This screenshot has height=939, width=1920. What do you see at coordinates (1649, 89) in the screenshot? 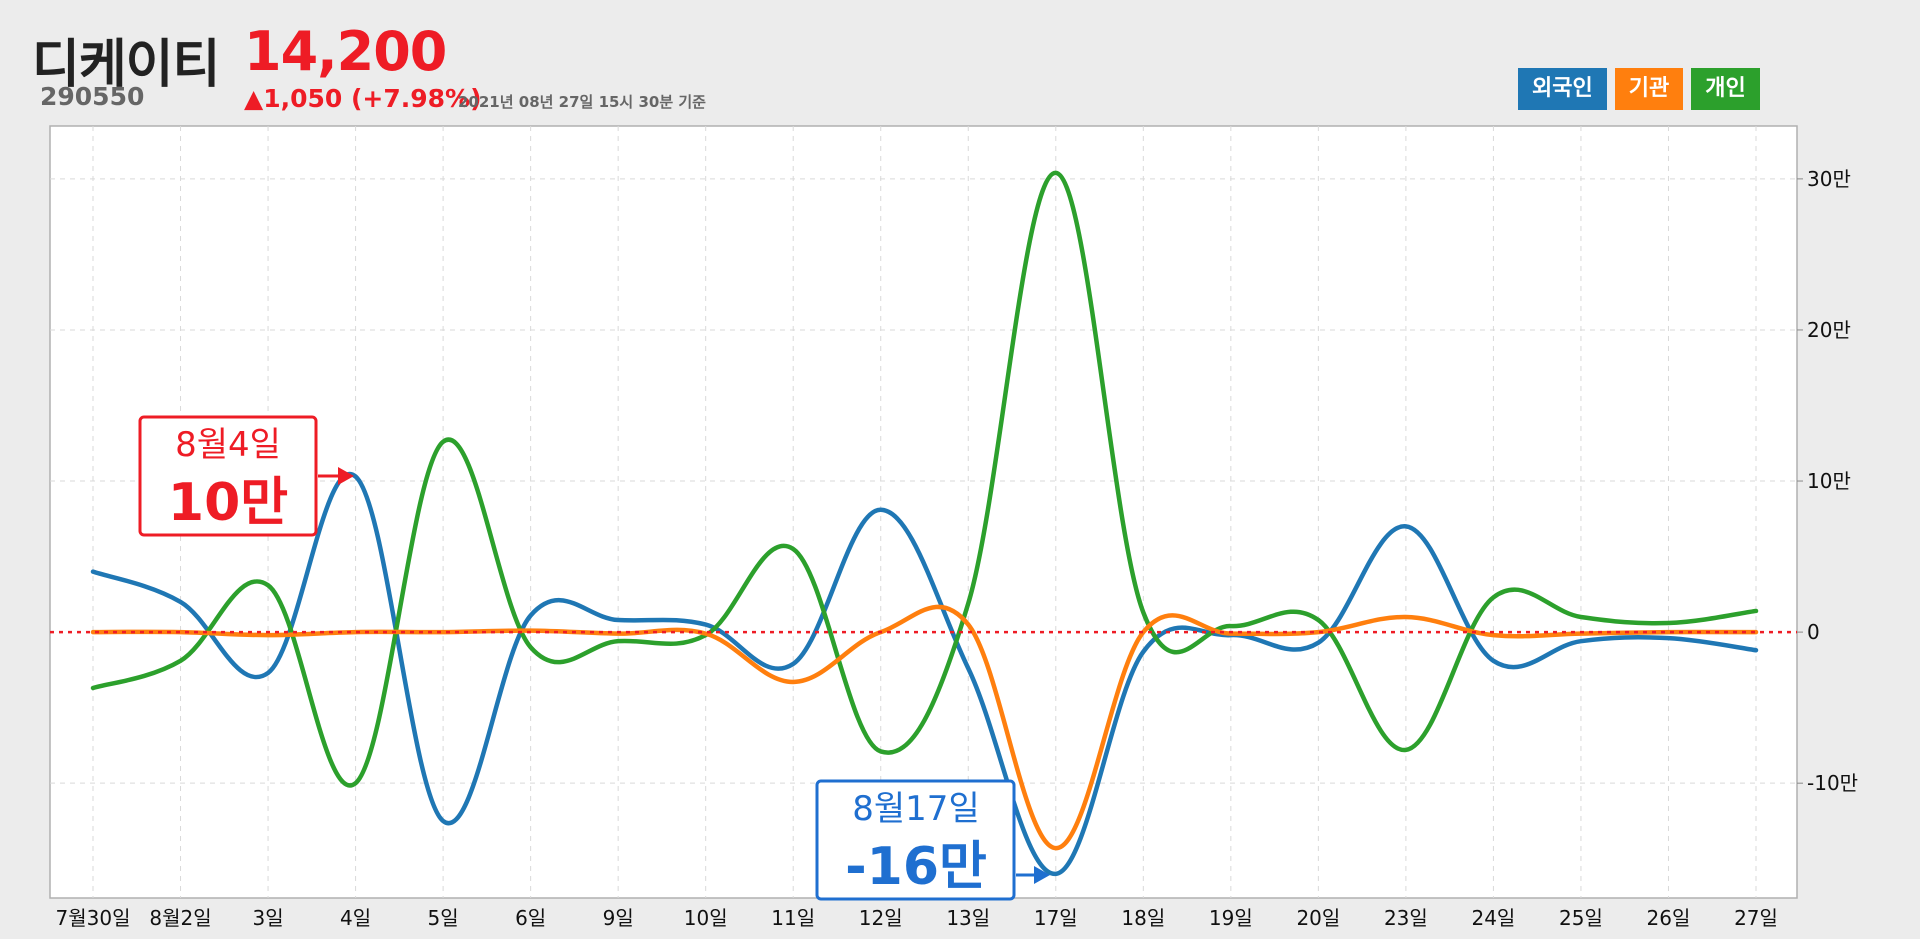
I see `legend-institution: 기관` at bounding box center [1649, 89].